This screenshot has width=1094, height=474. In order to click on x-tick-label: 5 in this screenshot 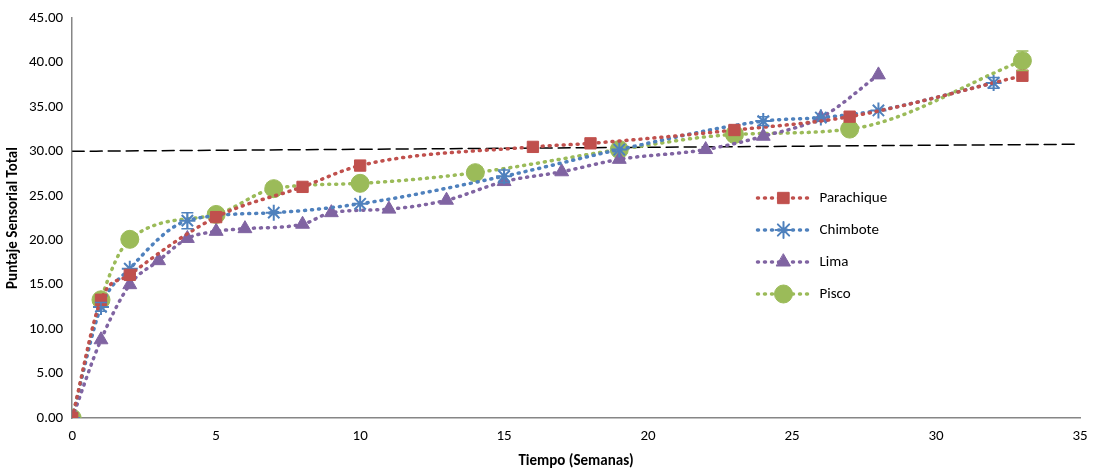, I will do `click(216, 434)`.